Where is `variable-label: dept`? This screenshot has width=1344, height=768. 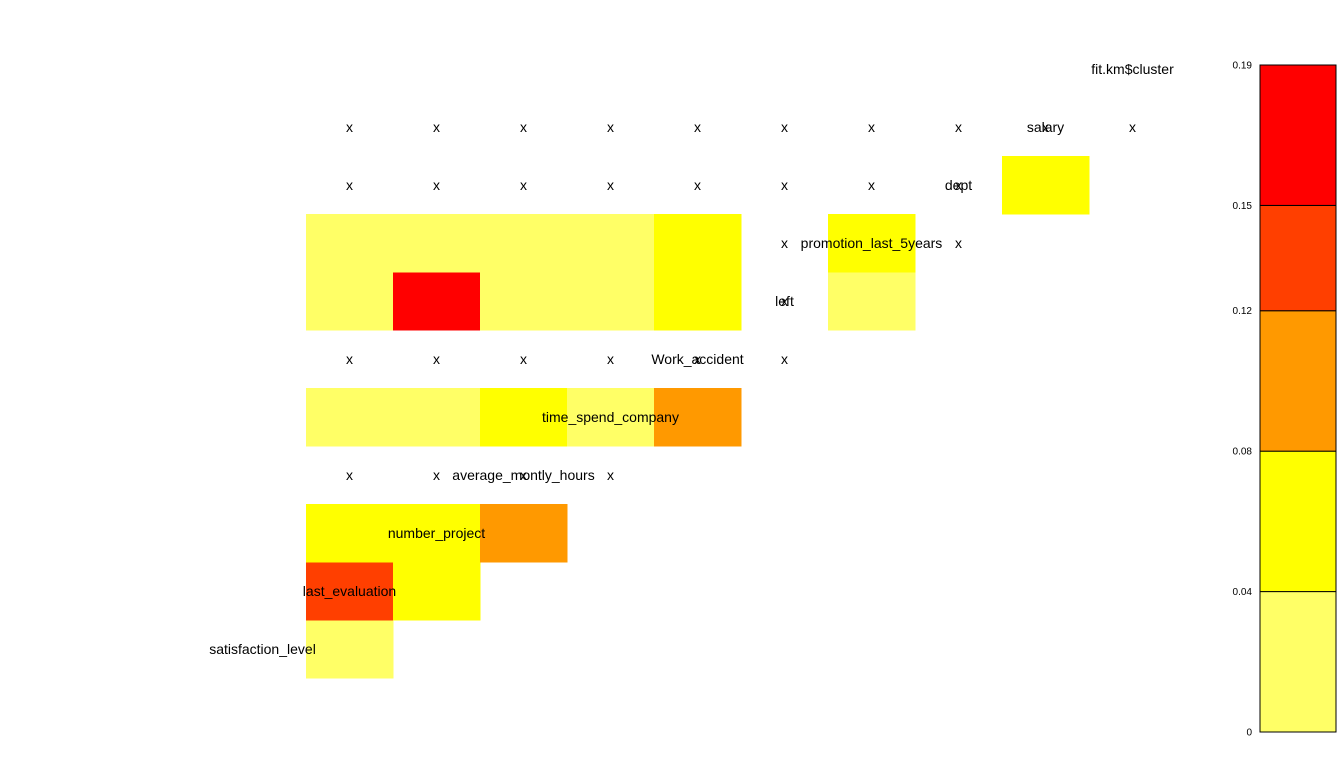 variable-label: dept is located at coordinates (958, 185).